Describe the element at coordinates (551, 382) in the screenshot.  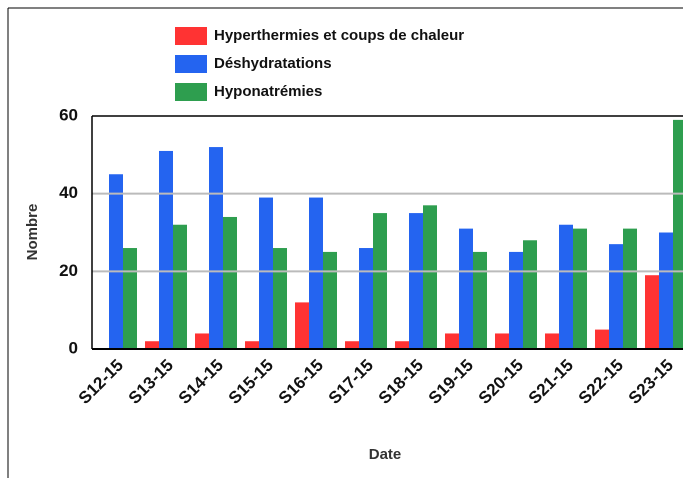
I see `x-tick-label: S21-15` at that location.